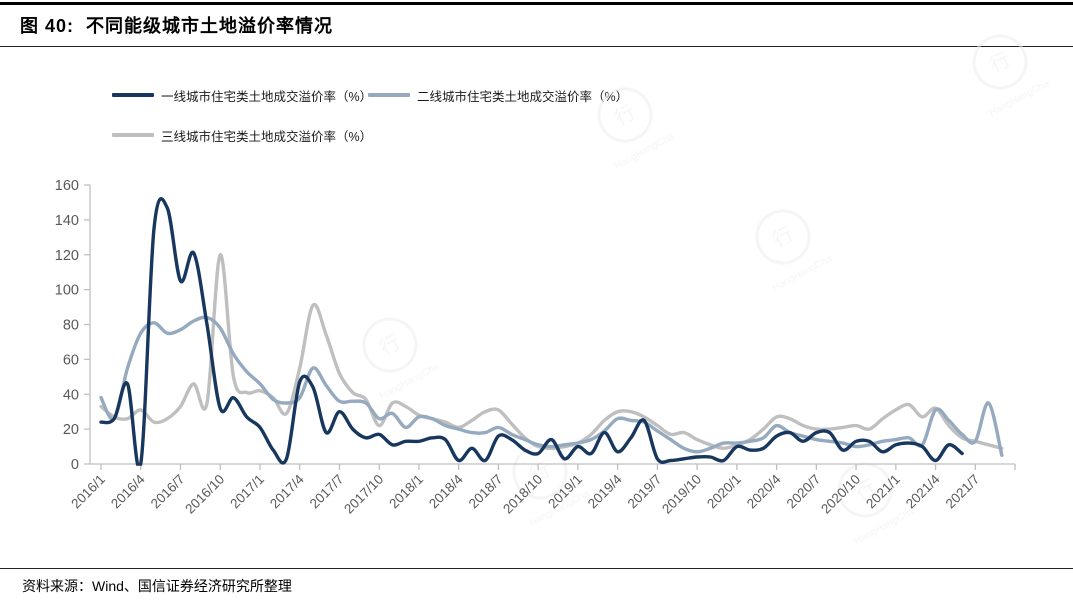  I want to click on legend-item-tier1: 一线城市住宅类土地成交溢价率（%）, so click(242, 96).